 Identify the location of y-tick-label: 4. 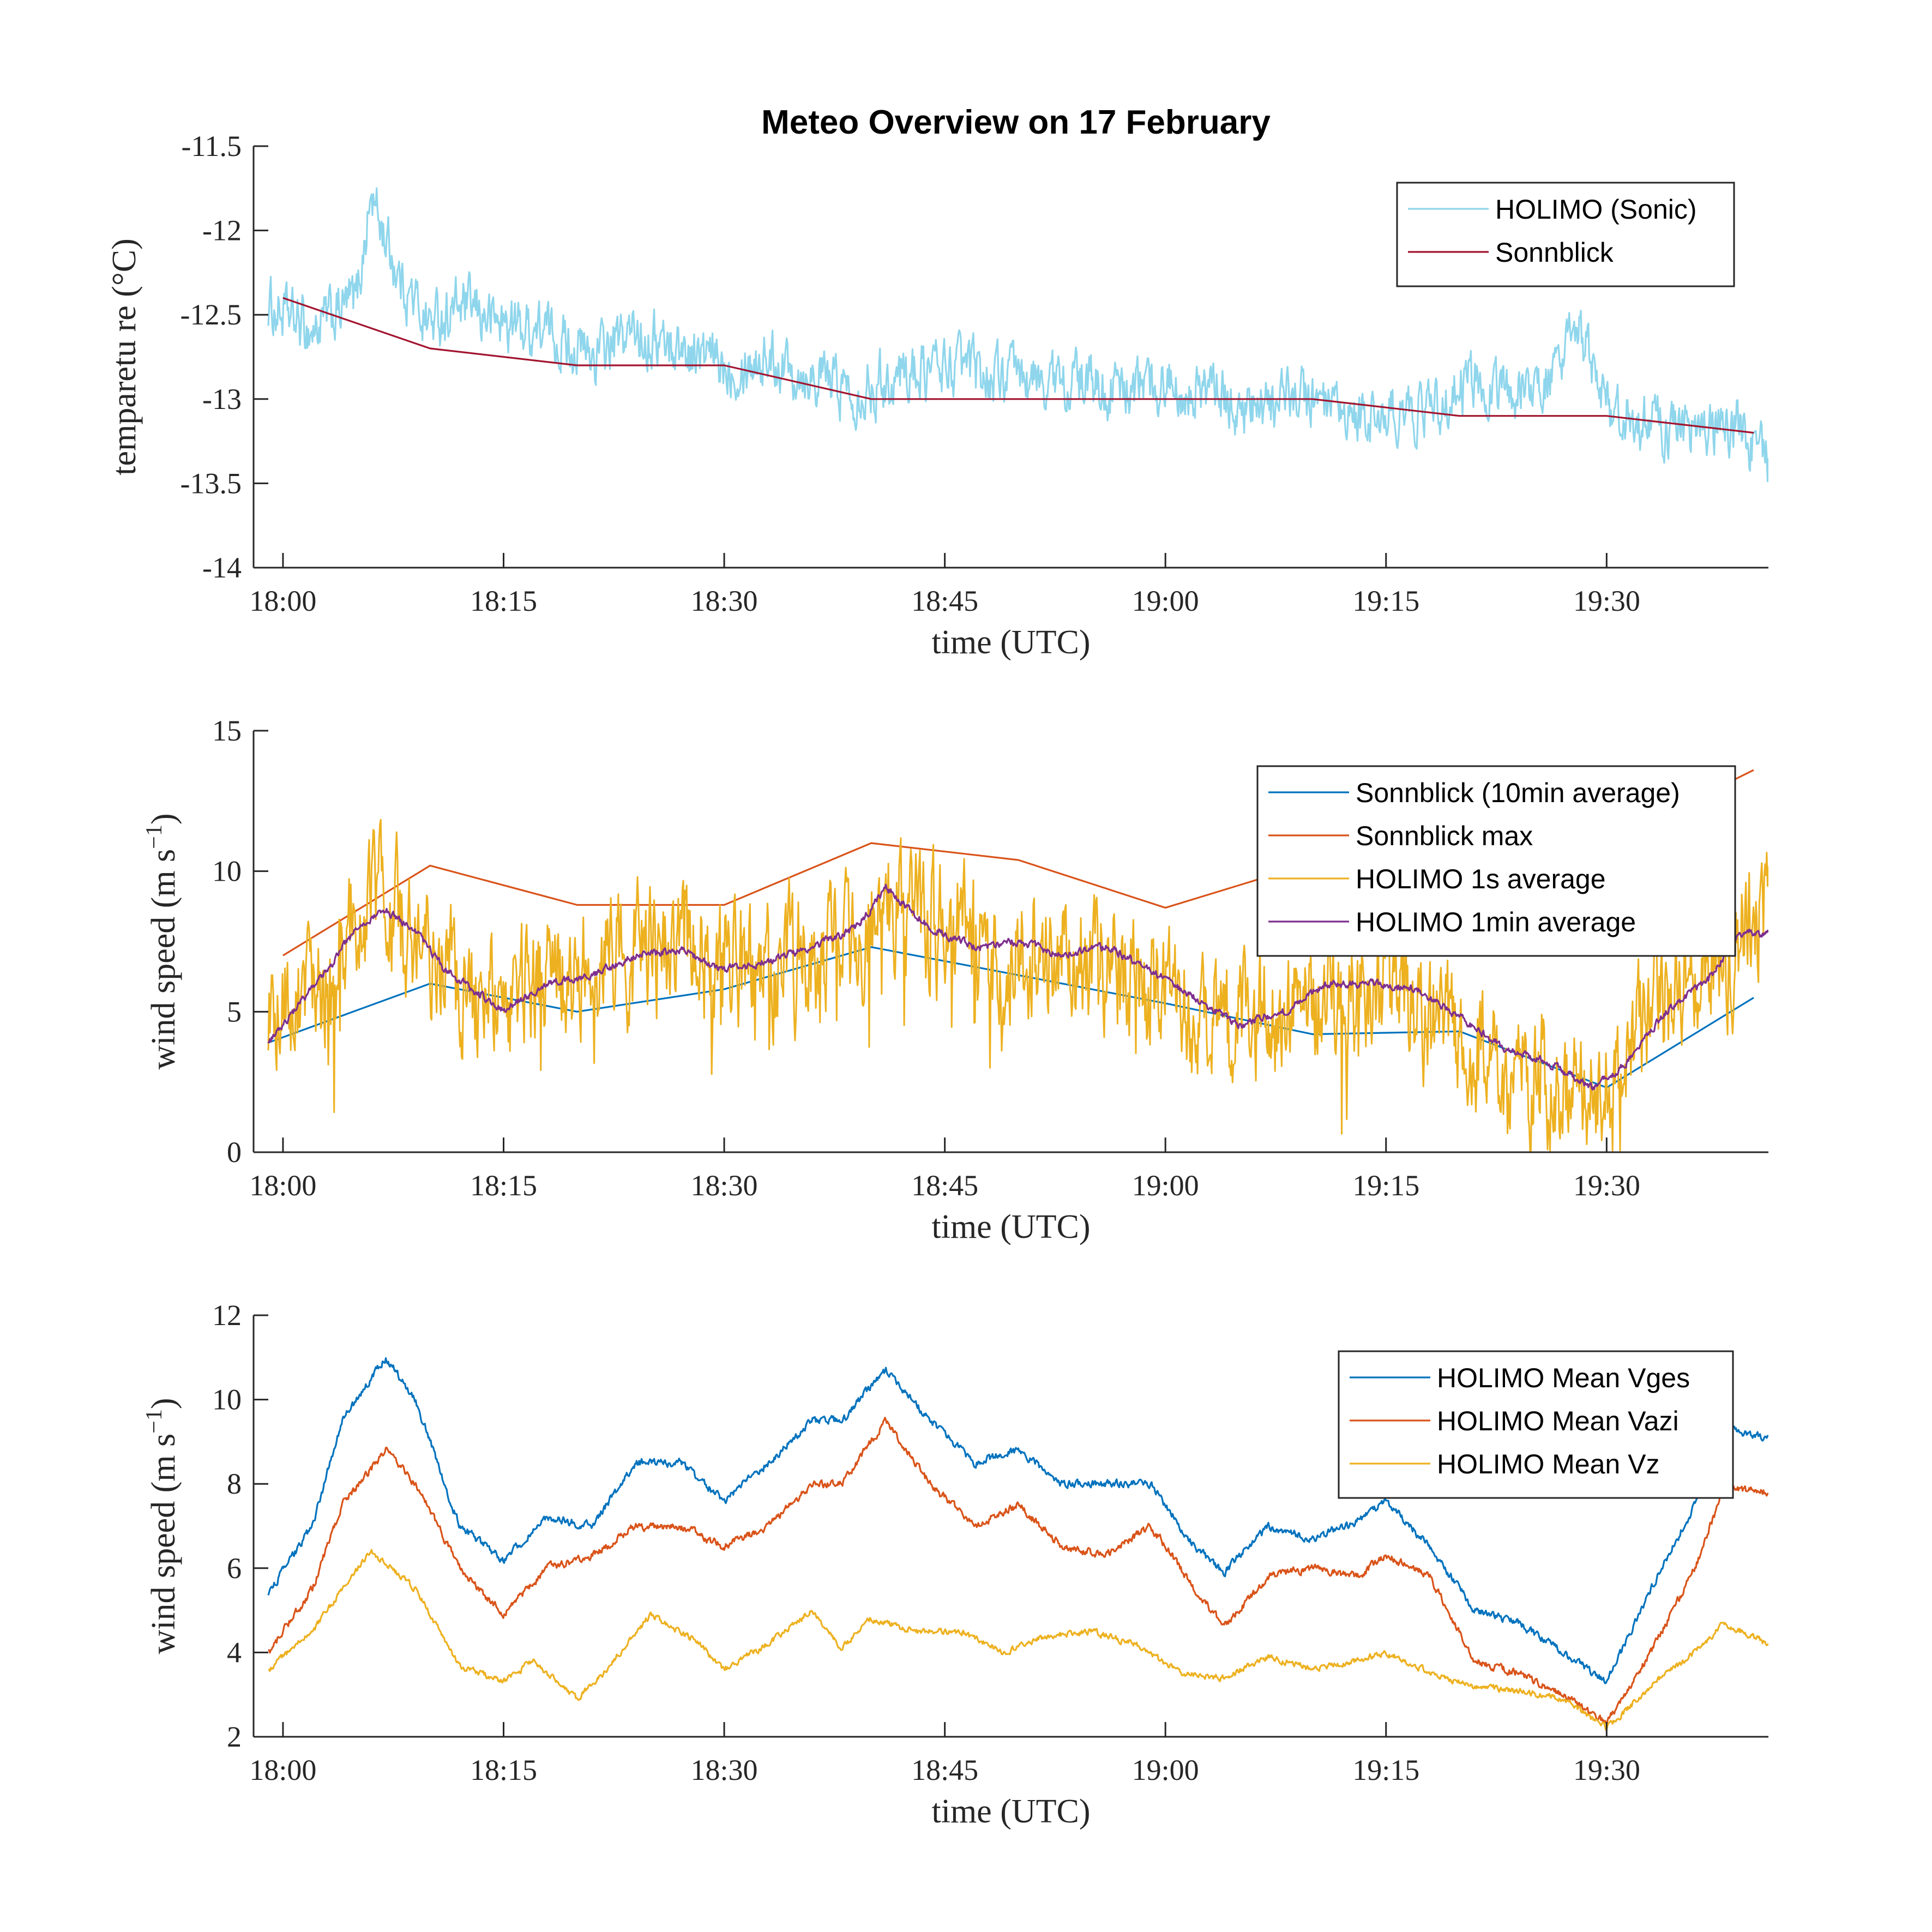
(234, 1652).